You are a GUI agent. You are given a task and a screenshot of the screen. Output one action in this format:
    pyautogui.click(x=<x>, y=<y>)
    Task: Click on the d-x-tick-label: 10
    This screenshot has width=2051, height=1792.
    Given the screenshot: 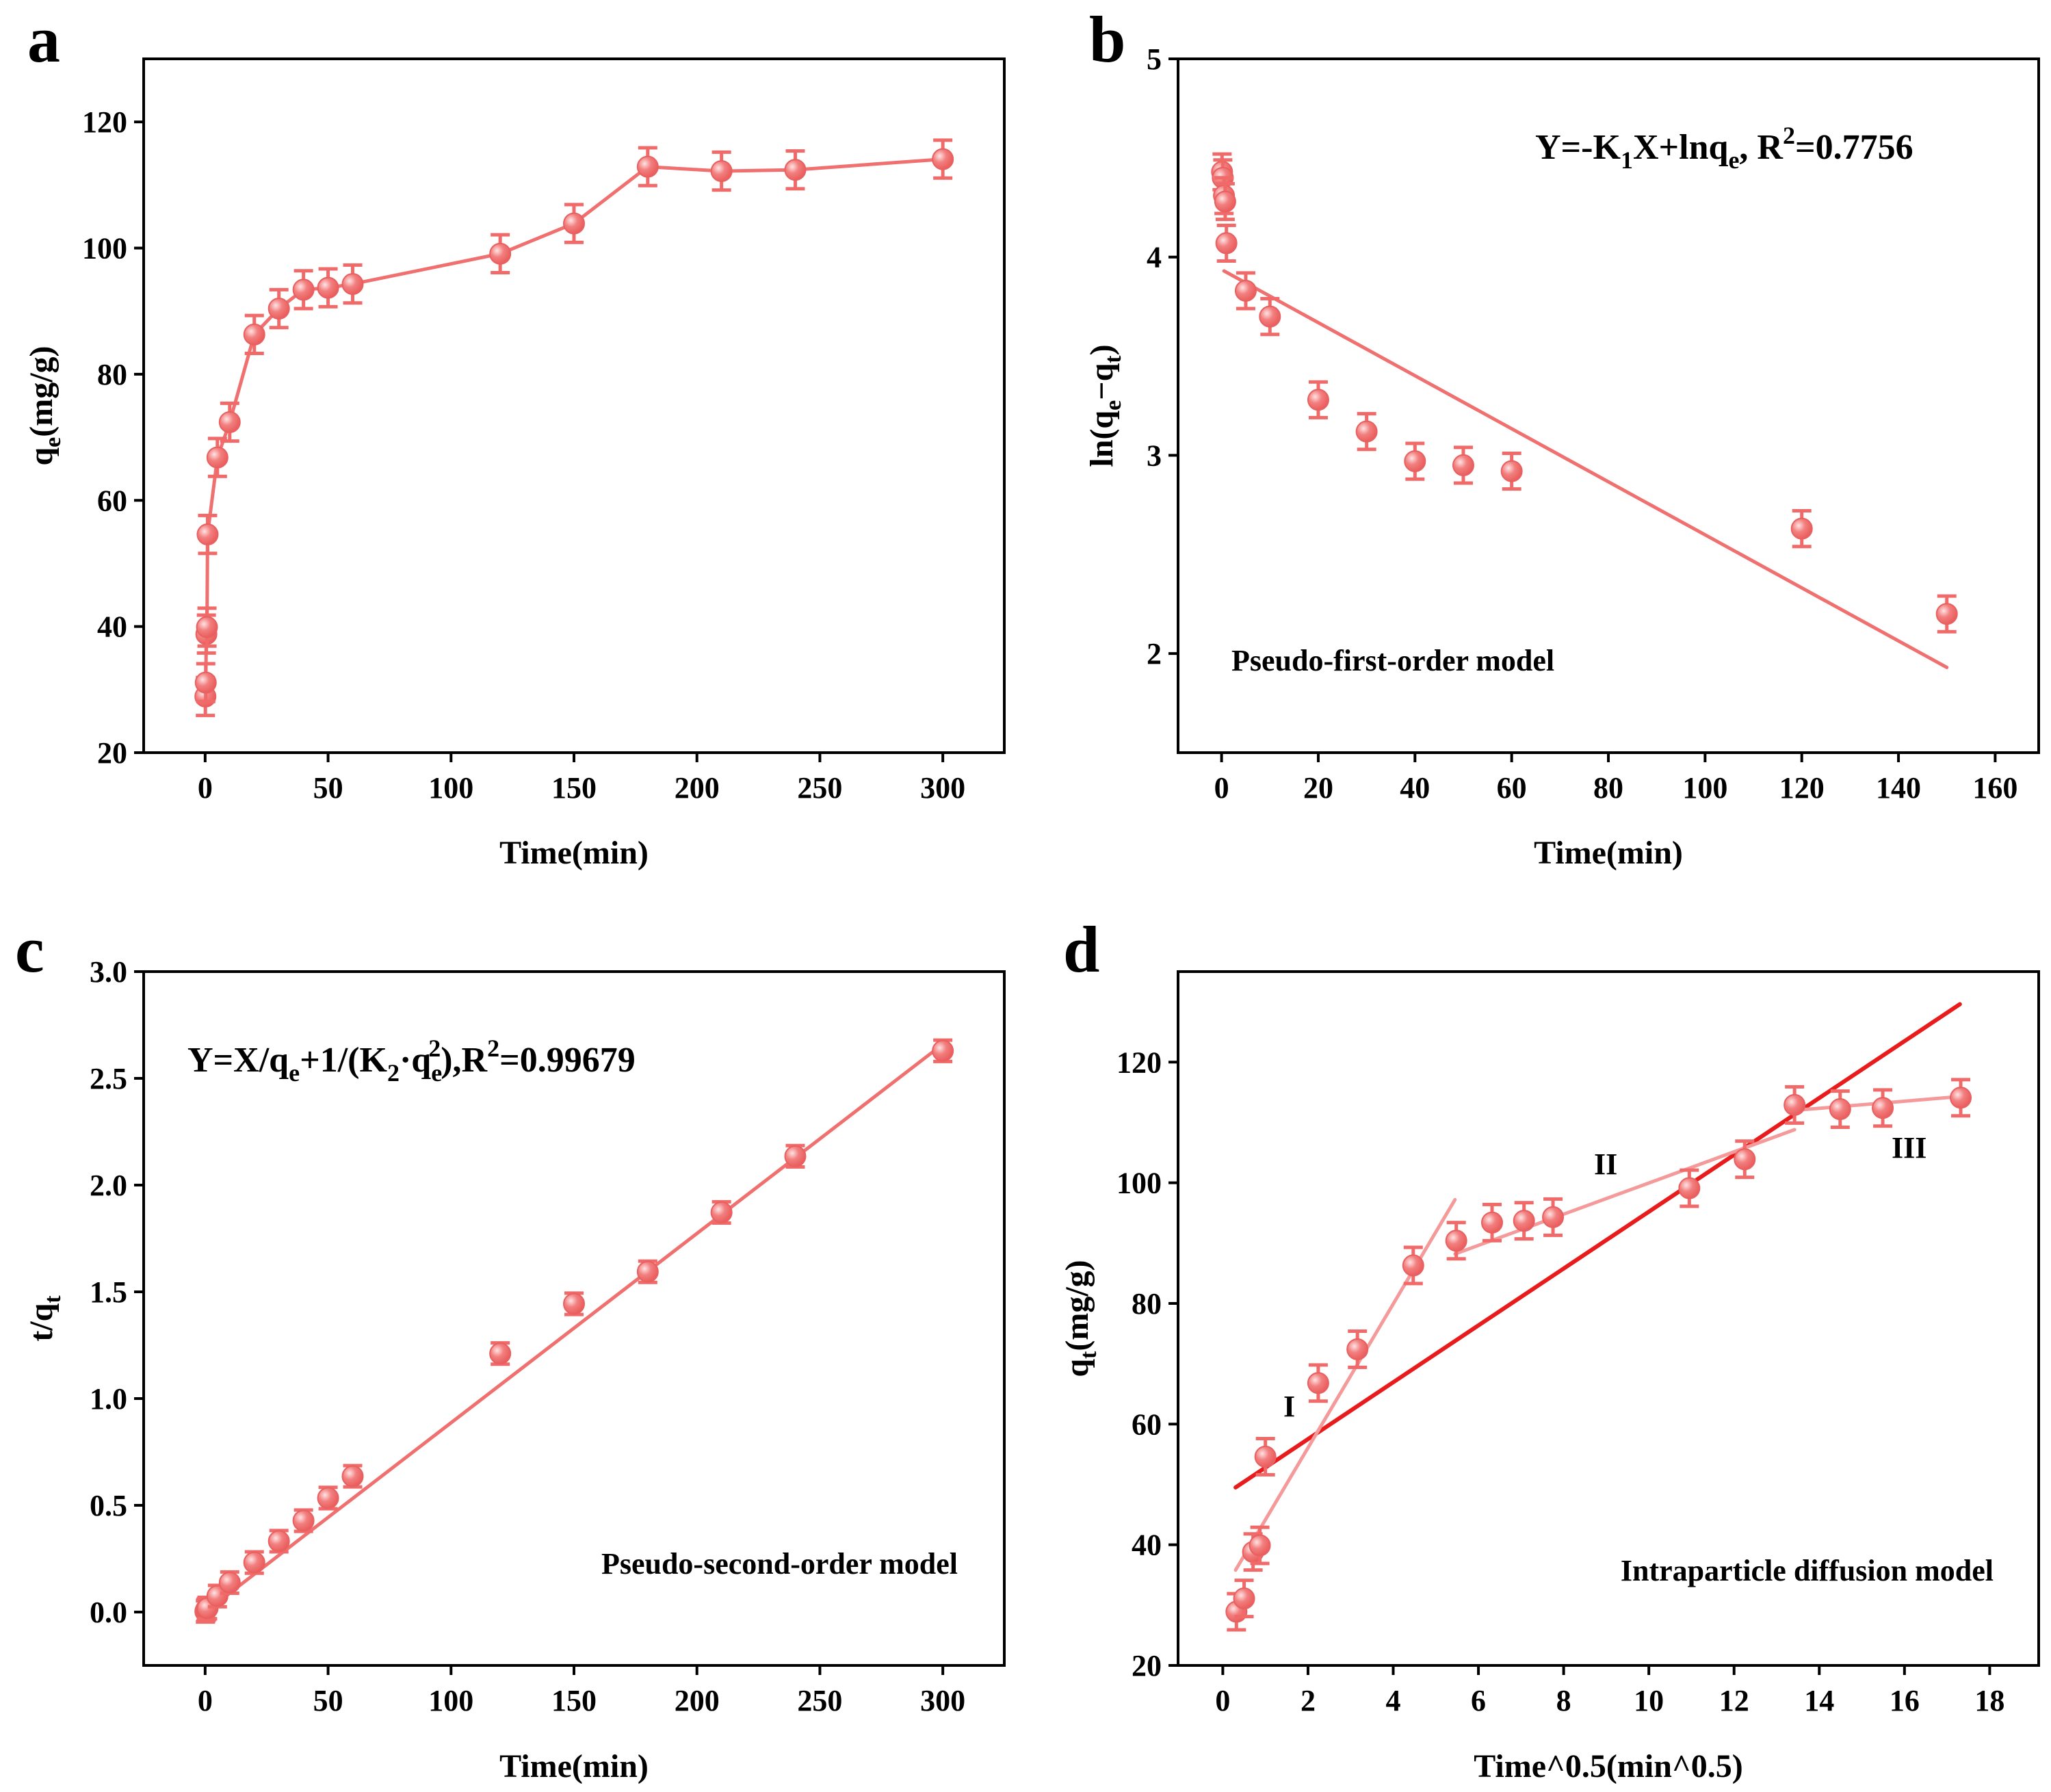 What is the action you would take?
    pyautogui.click(x=1649, y=1701)
    